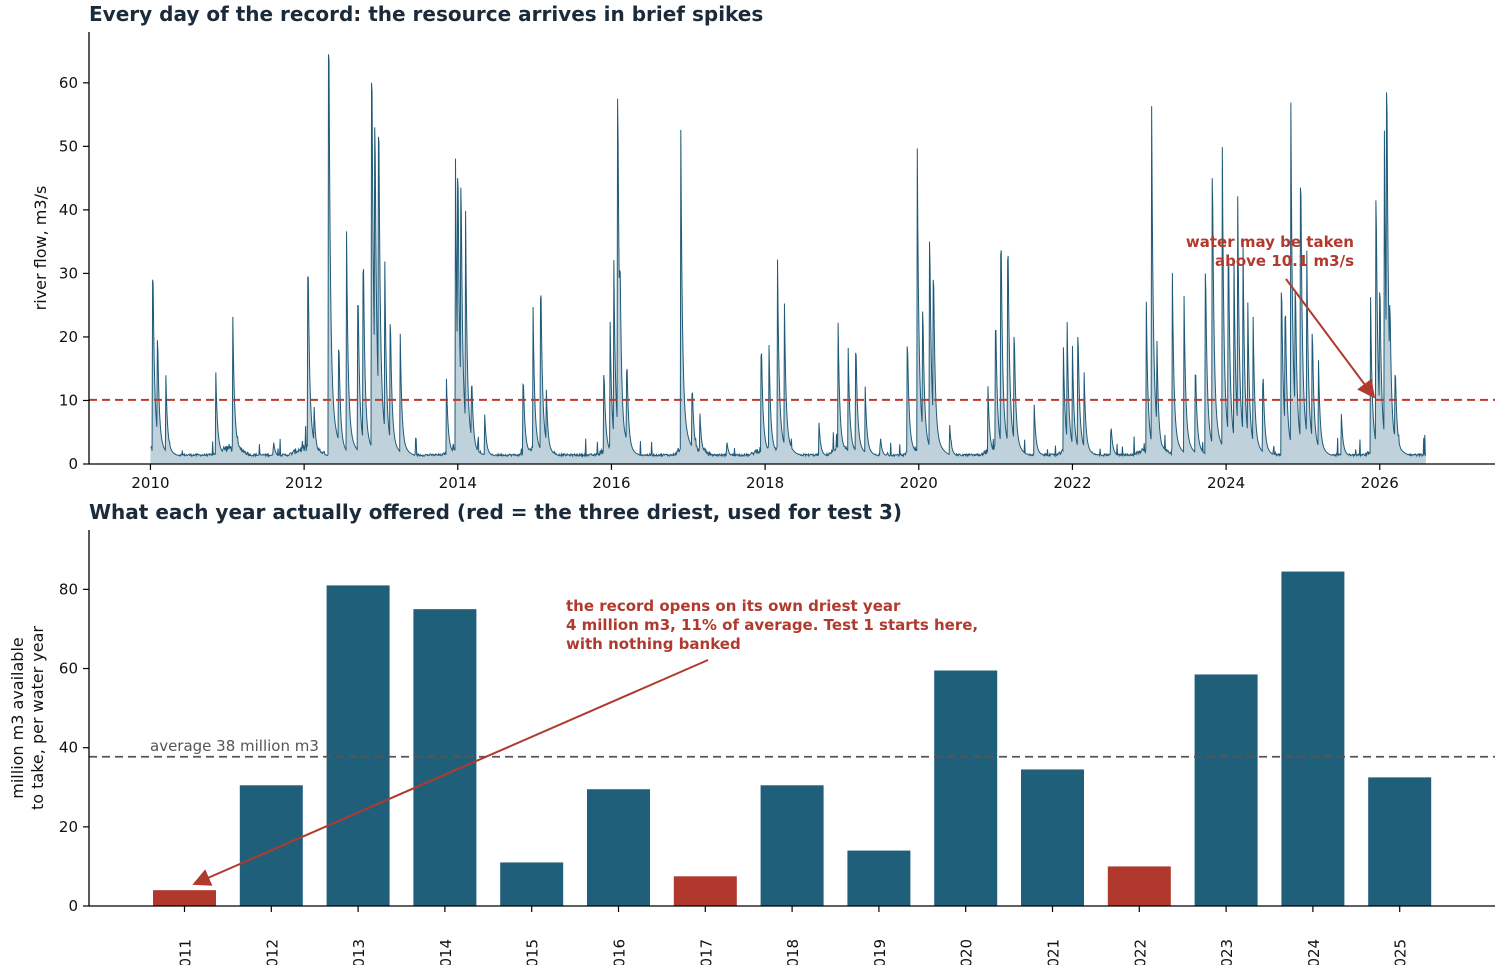  Describe the element at coordinates (68, 146) in the screenshot. I see `flow-y-tick-label: 50` at that location.